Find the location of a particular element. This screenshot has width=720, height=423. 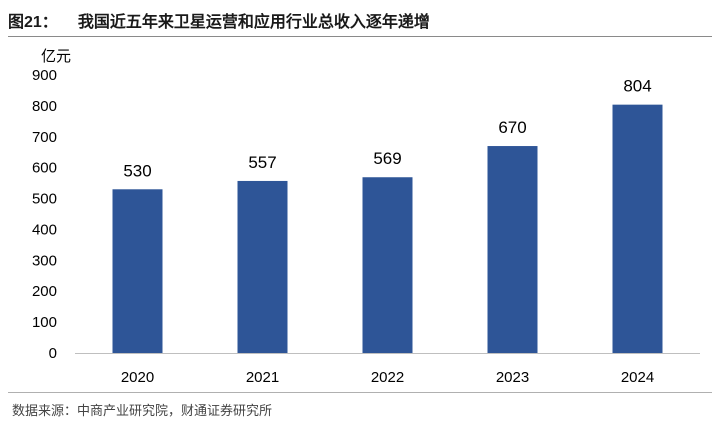

x-tick-label: 2023 is located at coordinates (512, 377).